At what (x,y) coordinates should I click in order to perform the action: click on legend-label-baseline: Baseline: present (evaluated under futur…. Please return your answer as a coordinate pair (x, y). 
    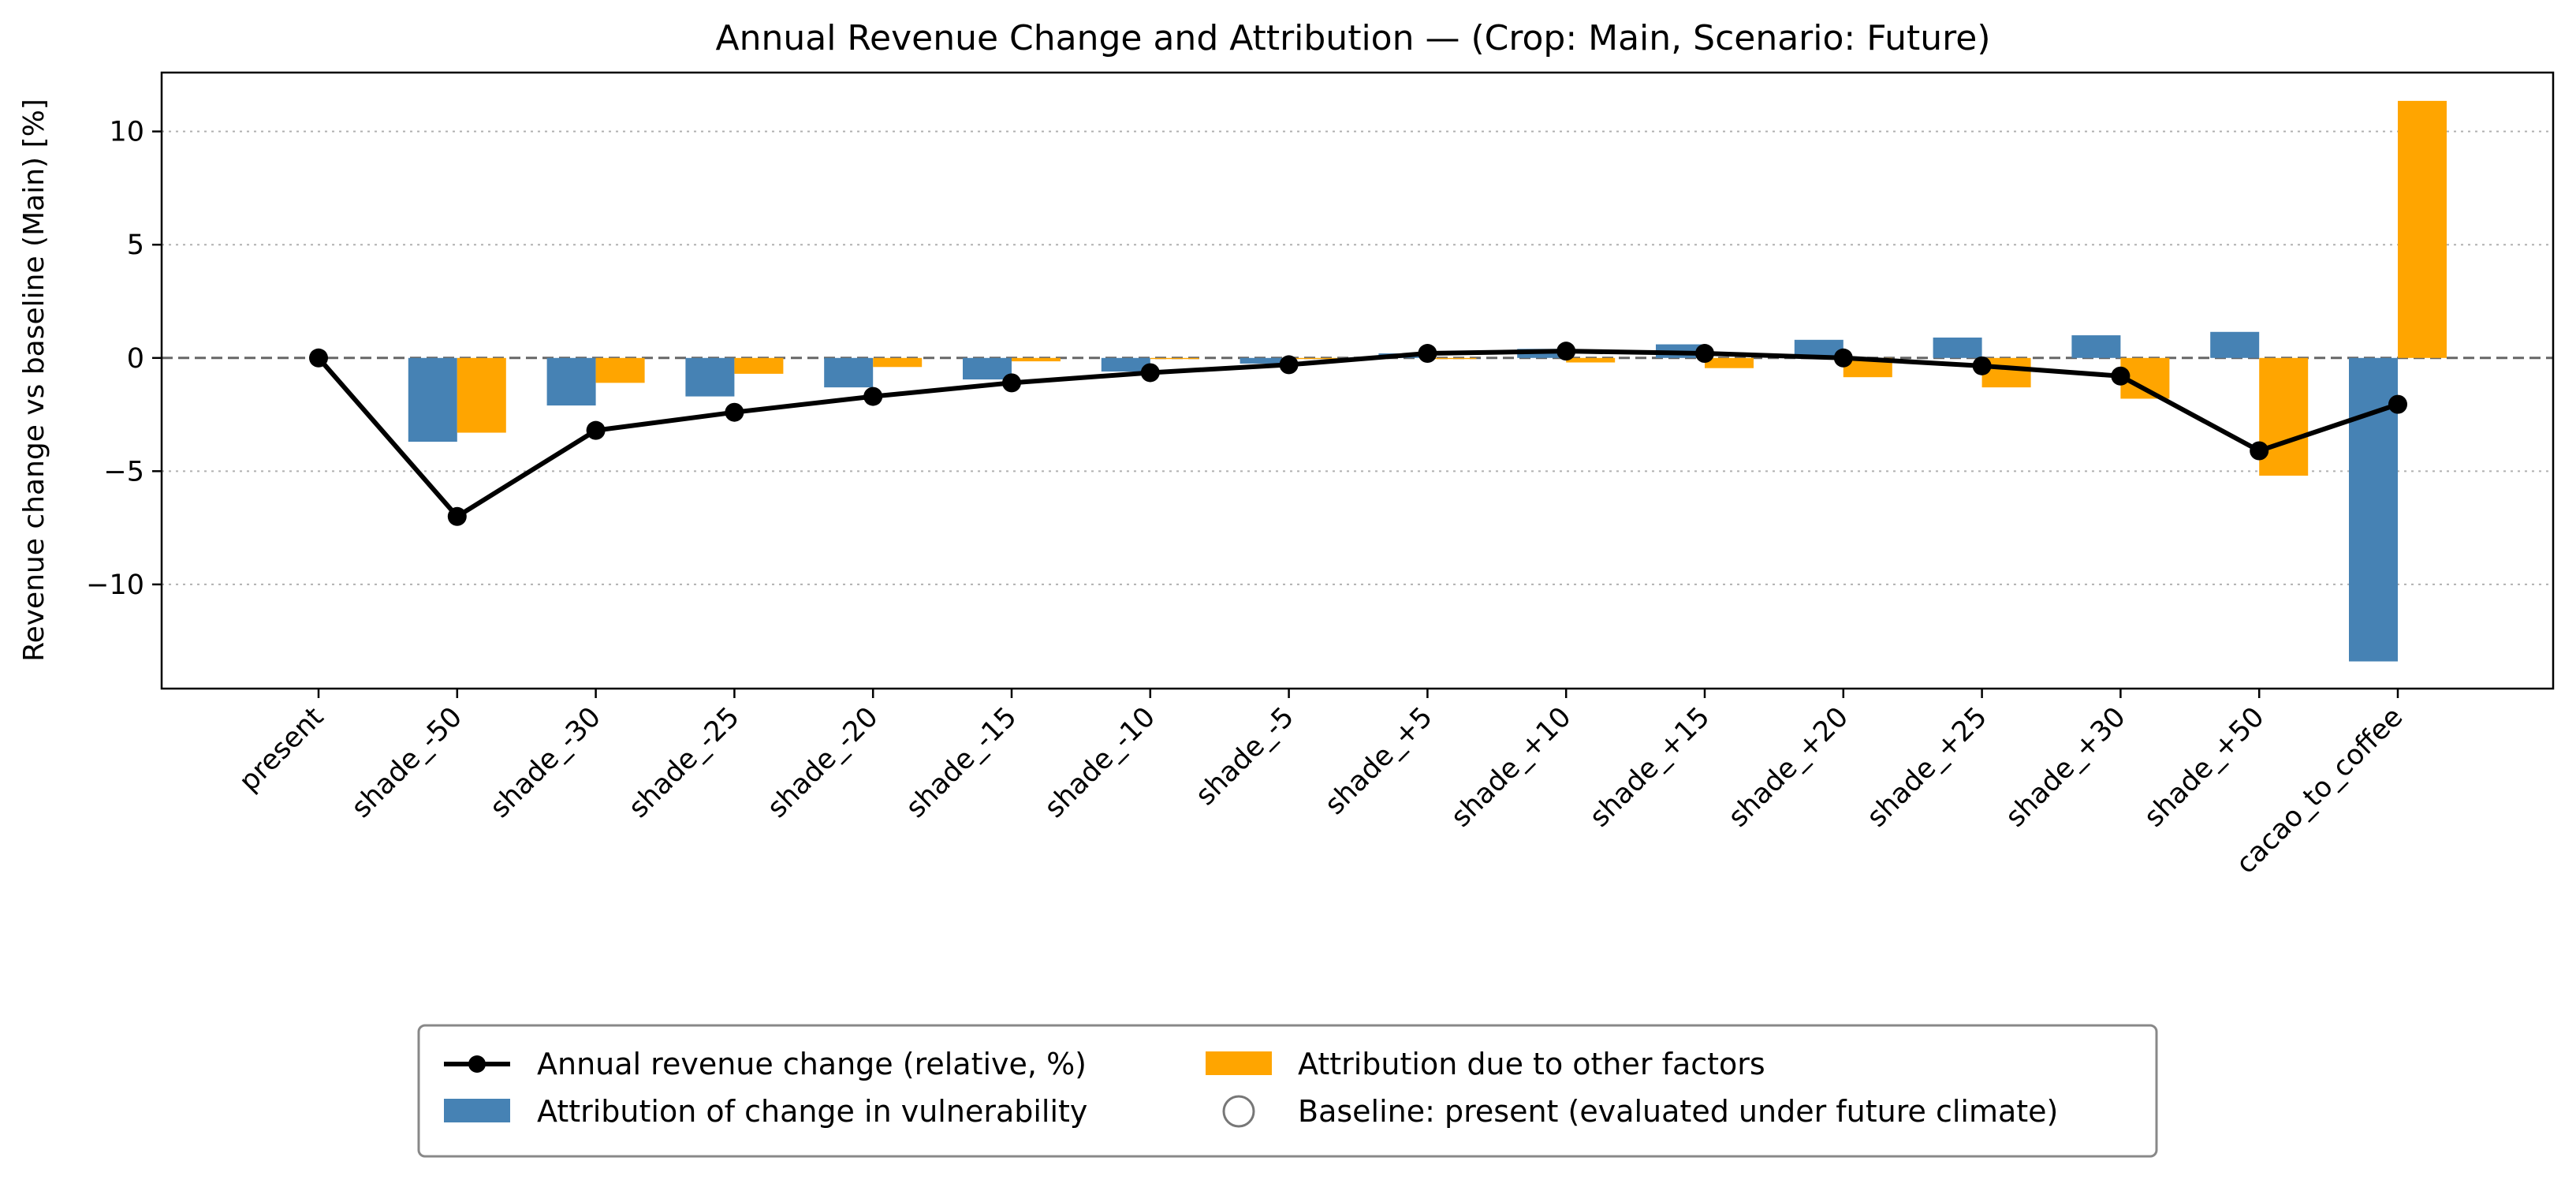
    Looking at the image, I should click on (1678, 1111).